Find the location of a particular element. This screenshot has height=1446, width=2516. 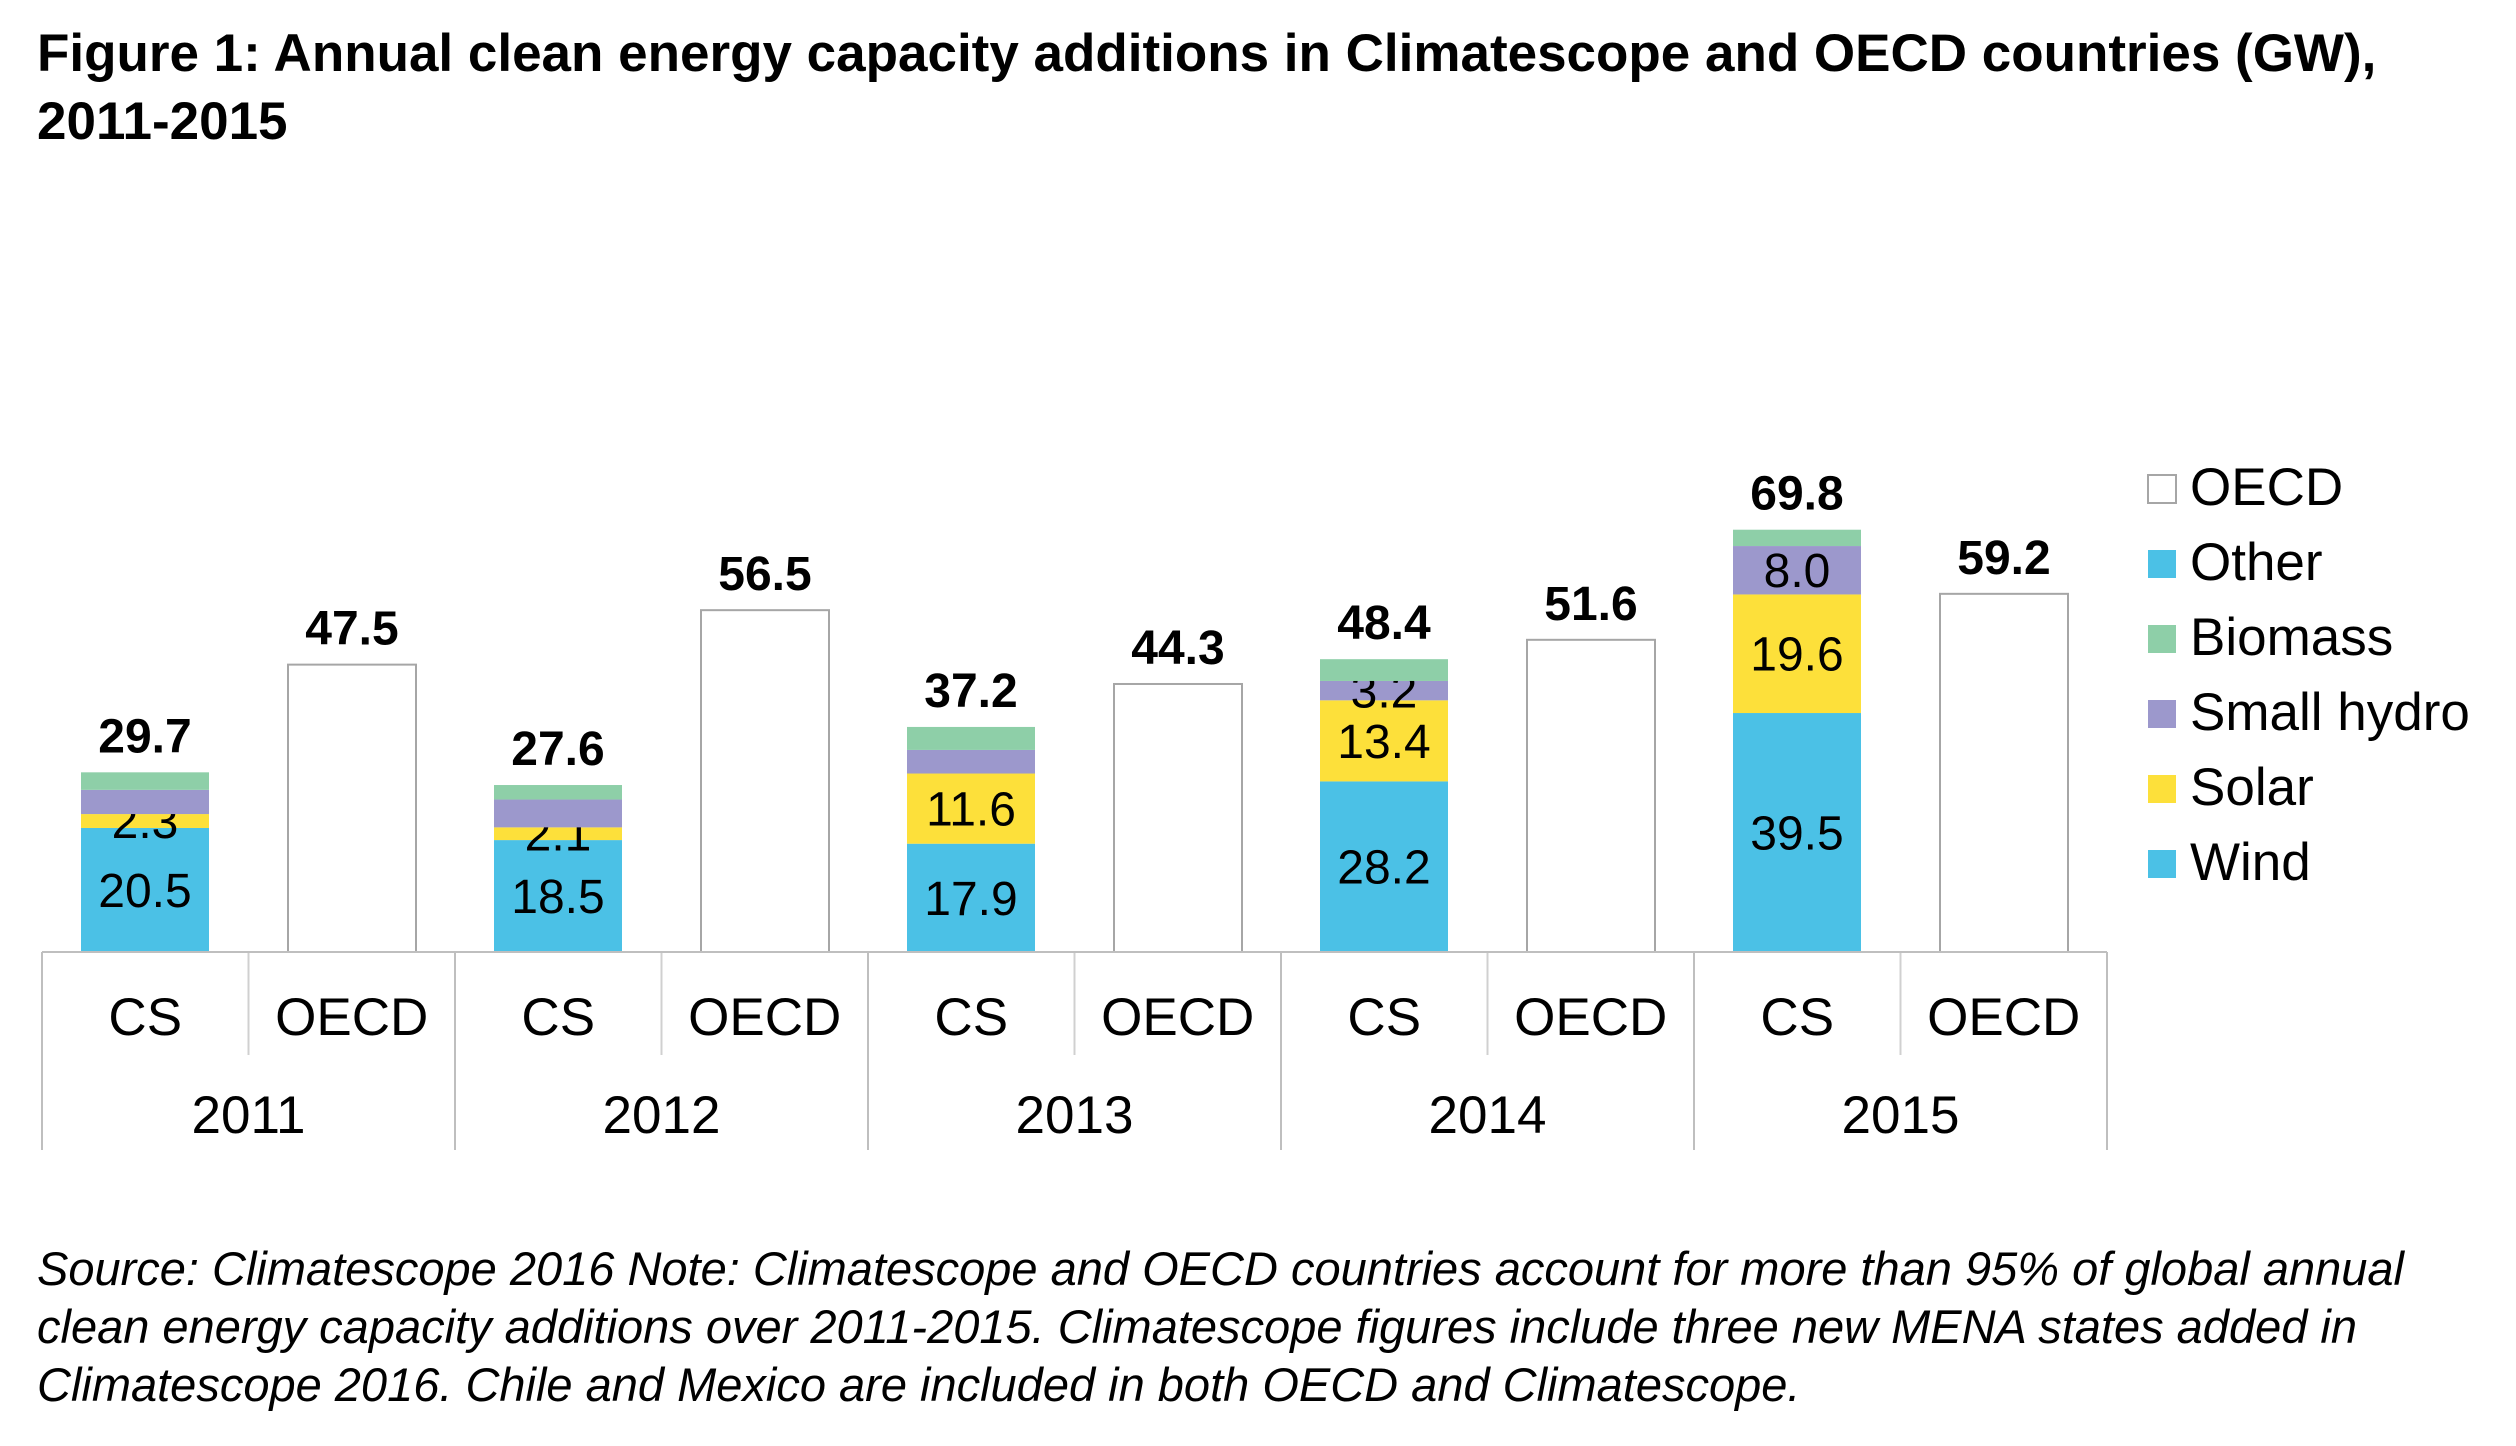

total-label-oecd-2015: 59.2 is located at coordinates (2003, 558).